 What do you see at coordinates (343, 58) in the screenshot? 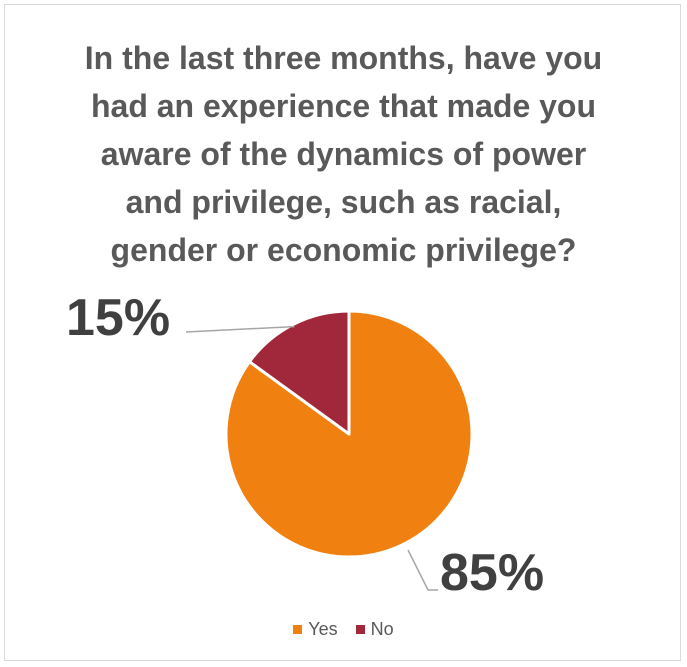
I see `chart-title-line: In the last three months, have you` at bounding box center [343, 58].